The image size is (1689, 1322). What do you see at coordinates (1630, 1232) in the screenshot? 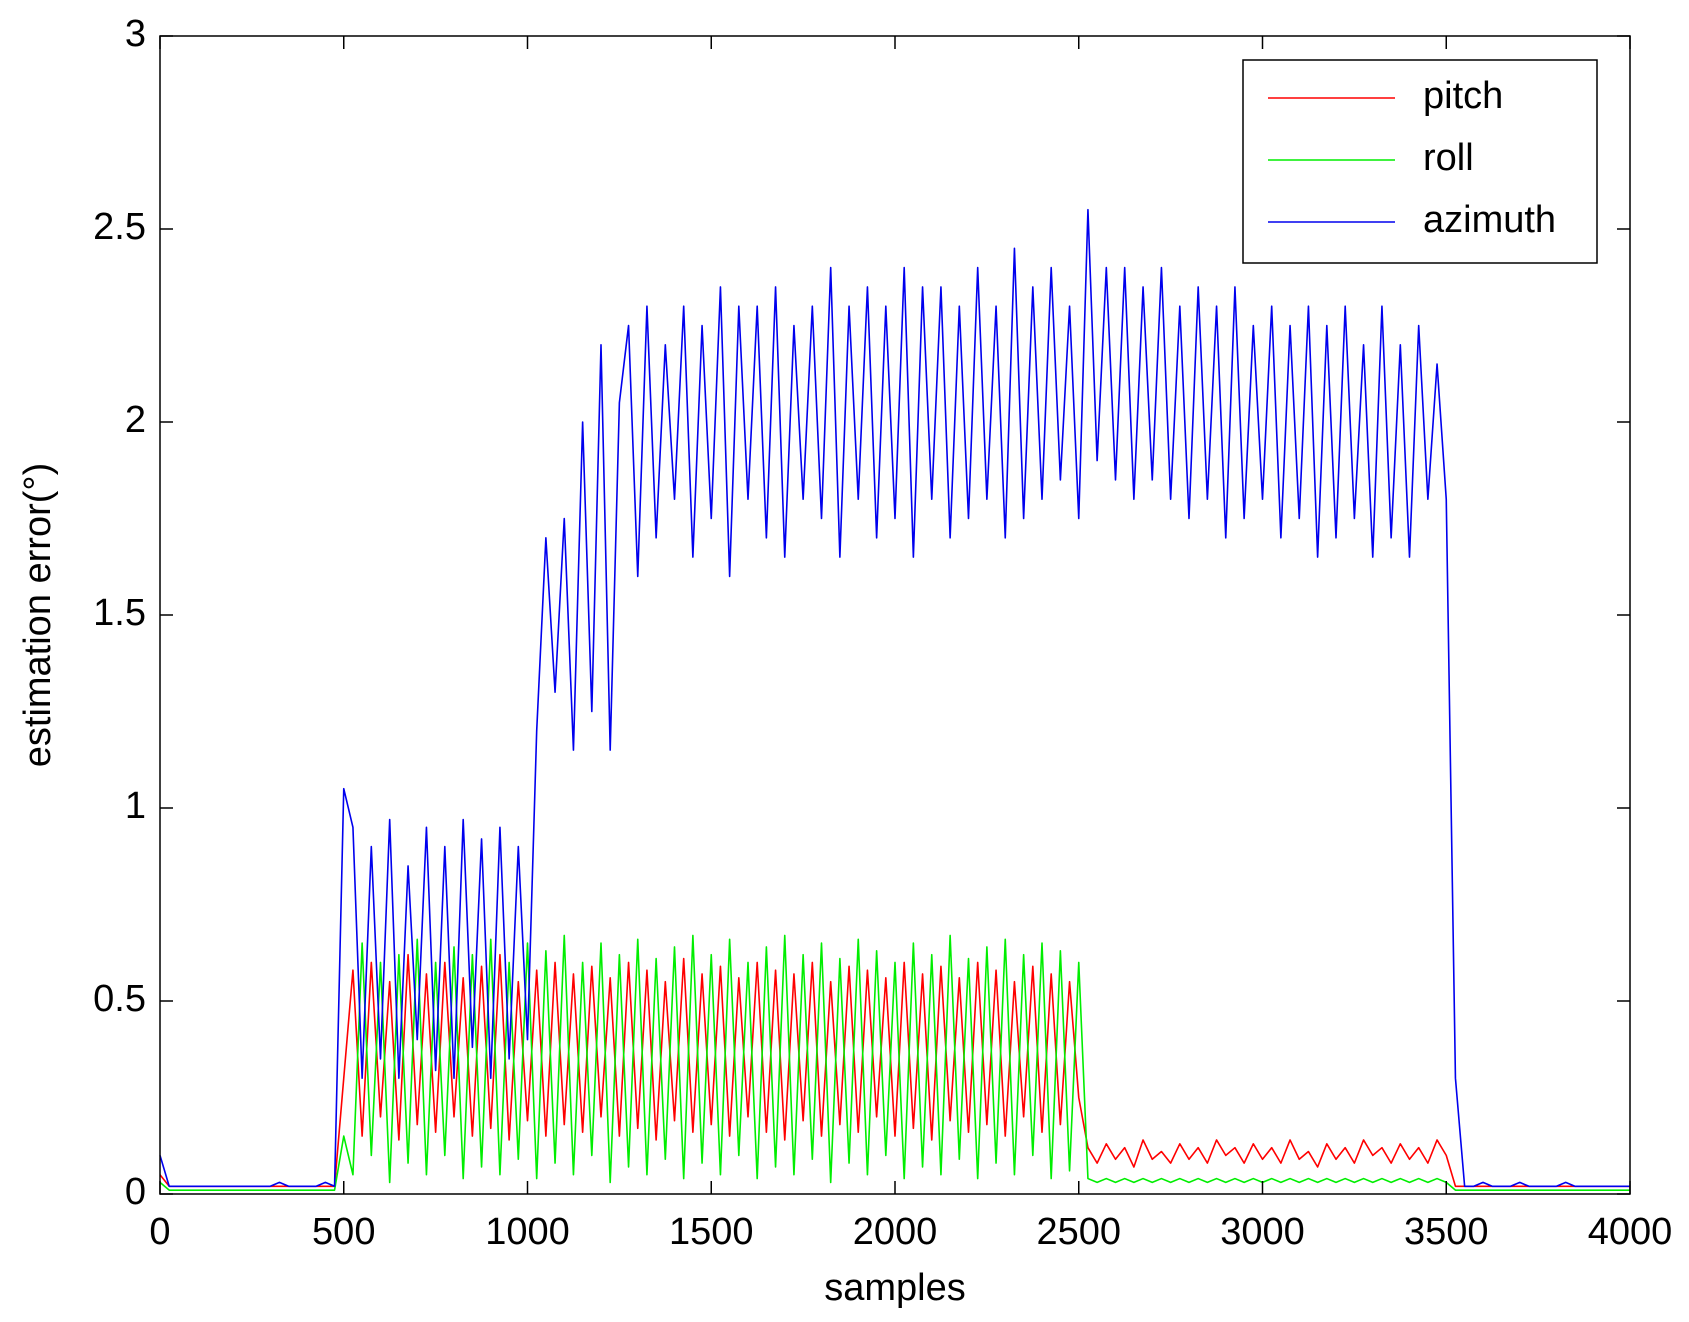
I see `x-tick-label: 4000` at bounding box center [1630, 1232].